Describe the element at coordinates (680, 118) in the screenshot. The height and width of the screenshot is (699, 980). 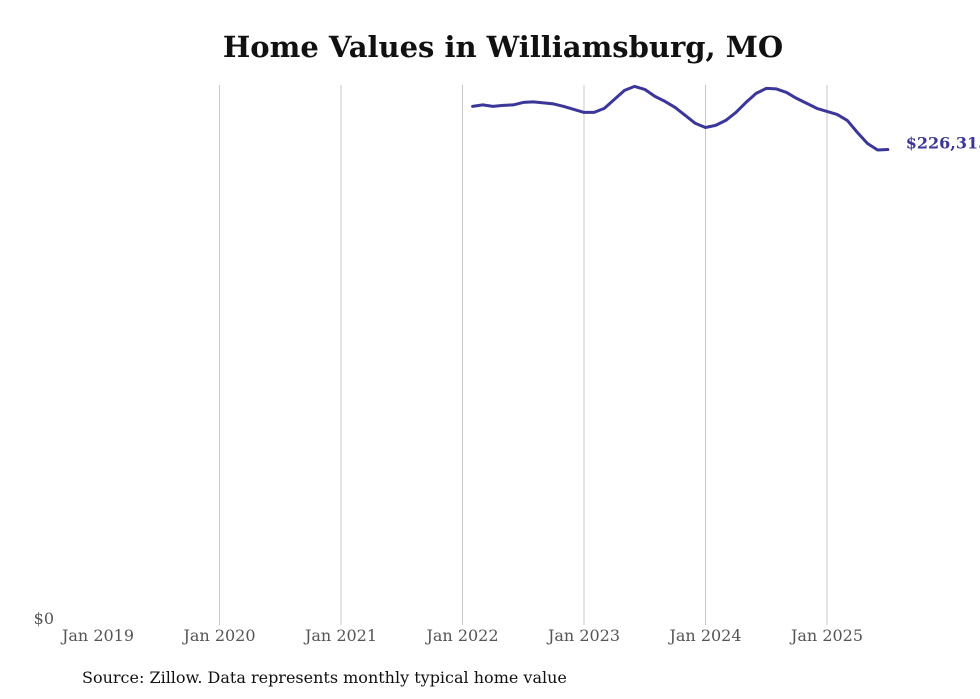
I see `series-line` at that location.